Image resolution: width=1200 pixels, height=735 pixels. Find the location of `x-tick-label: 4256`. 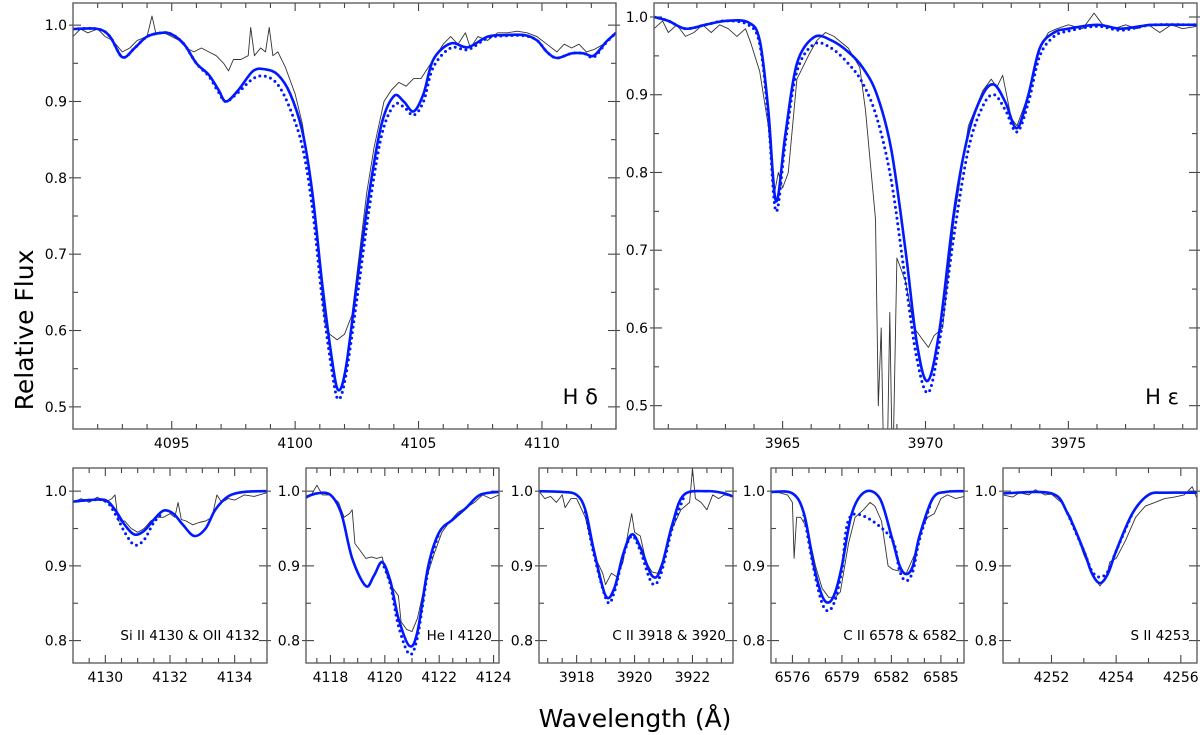

x-tick-label: 4256 is located at coordinates (1181, 678).